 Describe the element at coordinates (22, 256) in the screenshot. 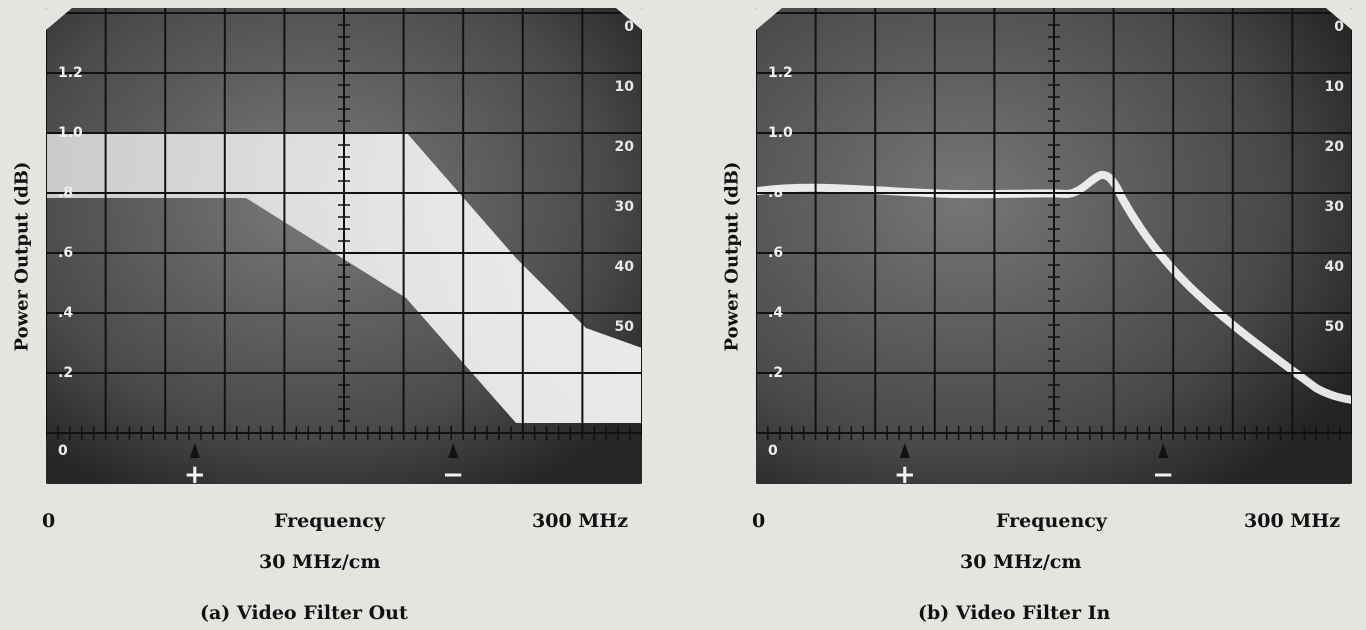

I see `y-axis-label-a: Power Output (dB)` at that location.